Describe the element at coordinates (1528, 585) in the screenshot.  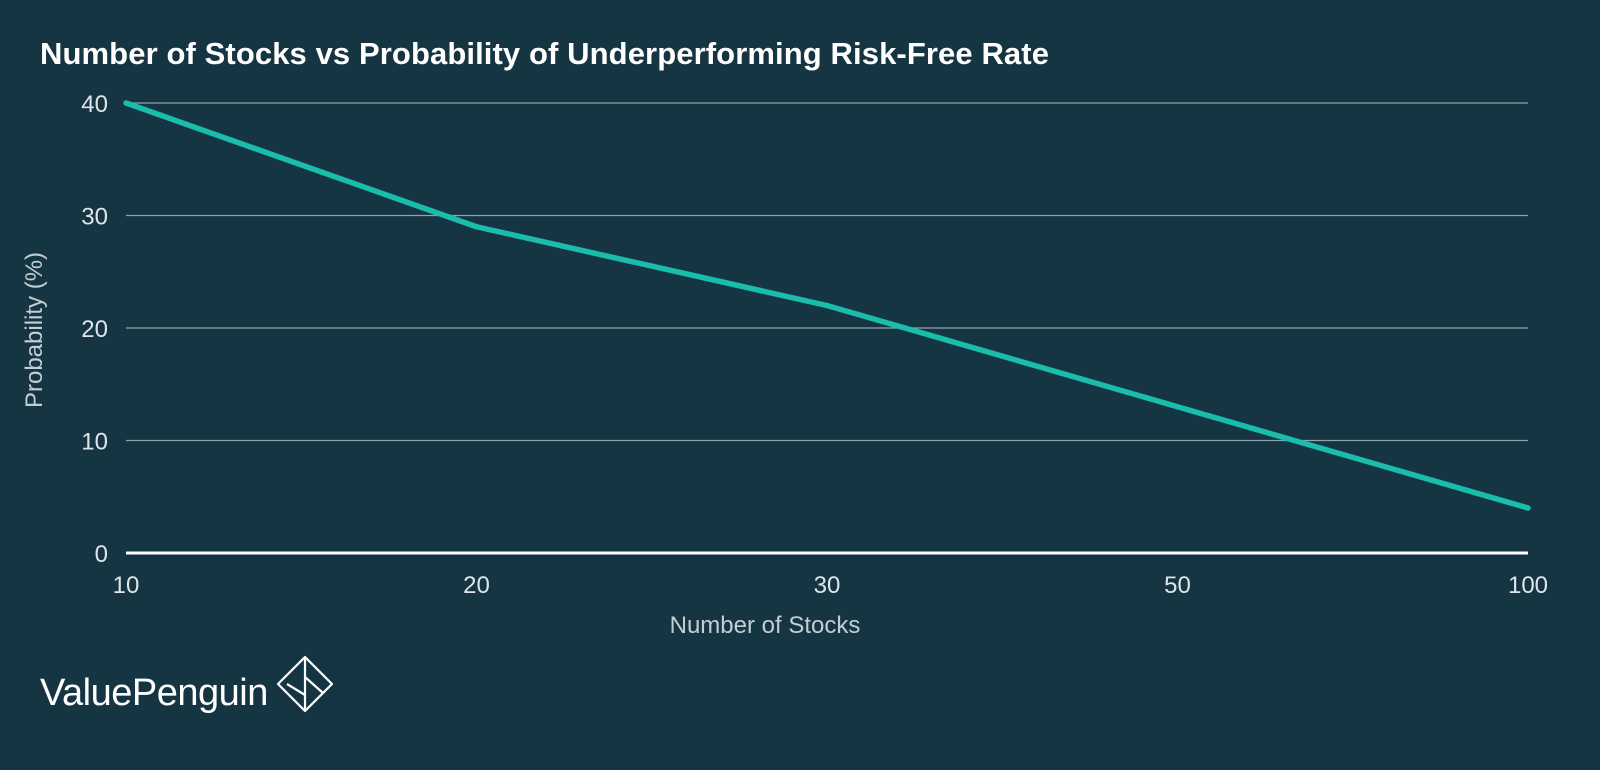
I see `x-tick-label: 100` at that location.